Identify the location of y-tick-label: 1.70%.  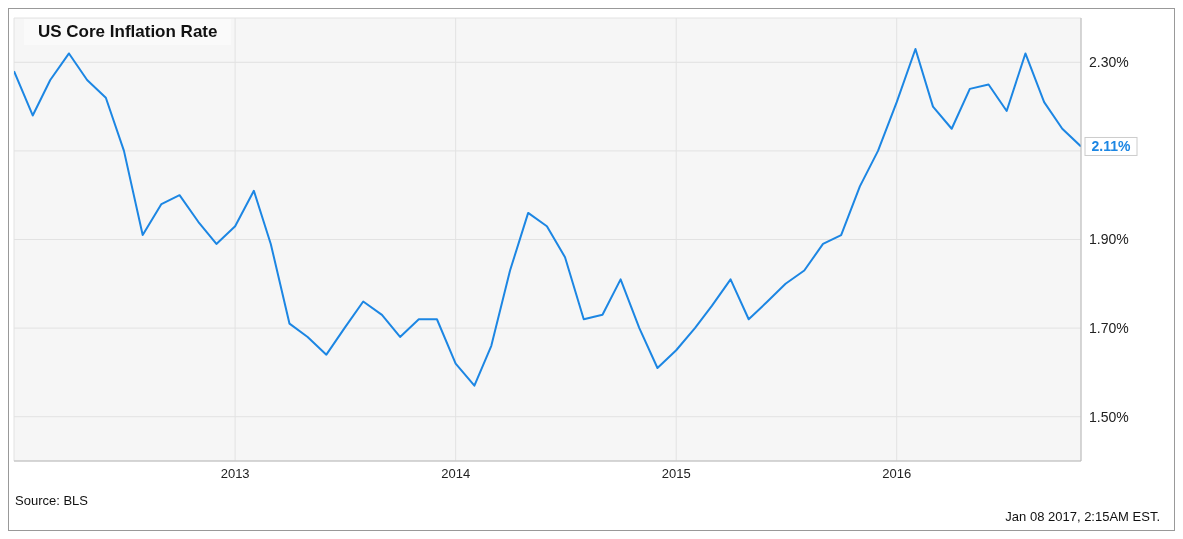
(1109, 328).